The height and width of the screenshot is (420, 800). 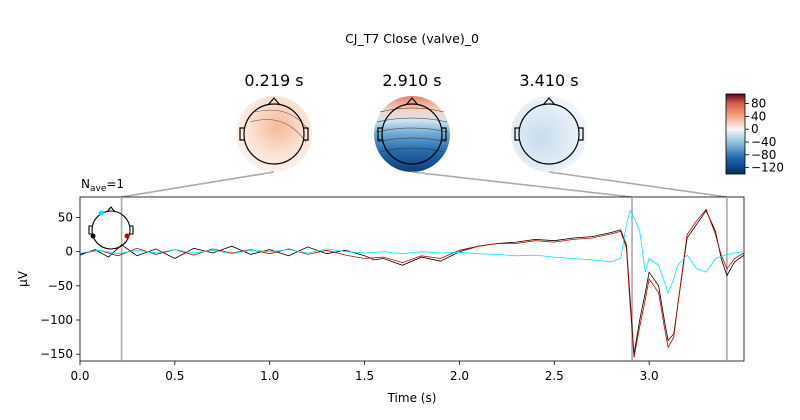 What do you see at coordinates (101, 213) in the screenshot?
I see `sensor-dot-cyan` at bounding box center [101, 213].